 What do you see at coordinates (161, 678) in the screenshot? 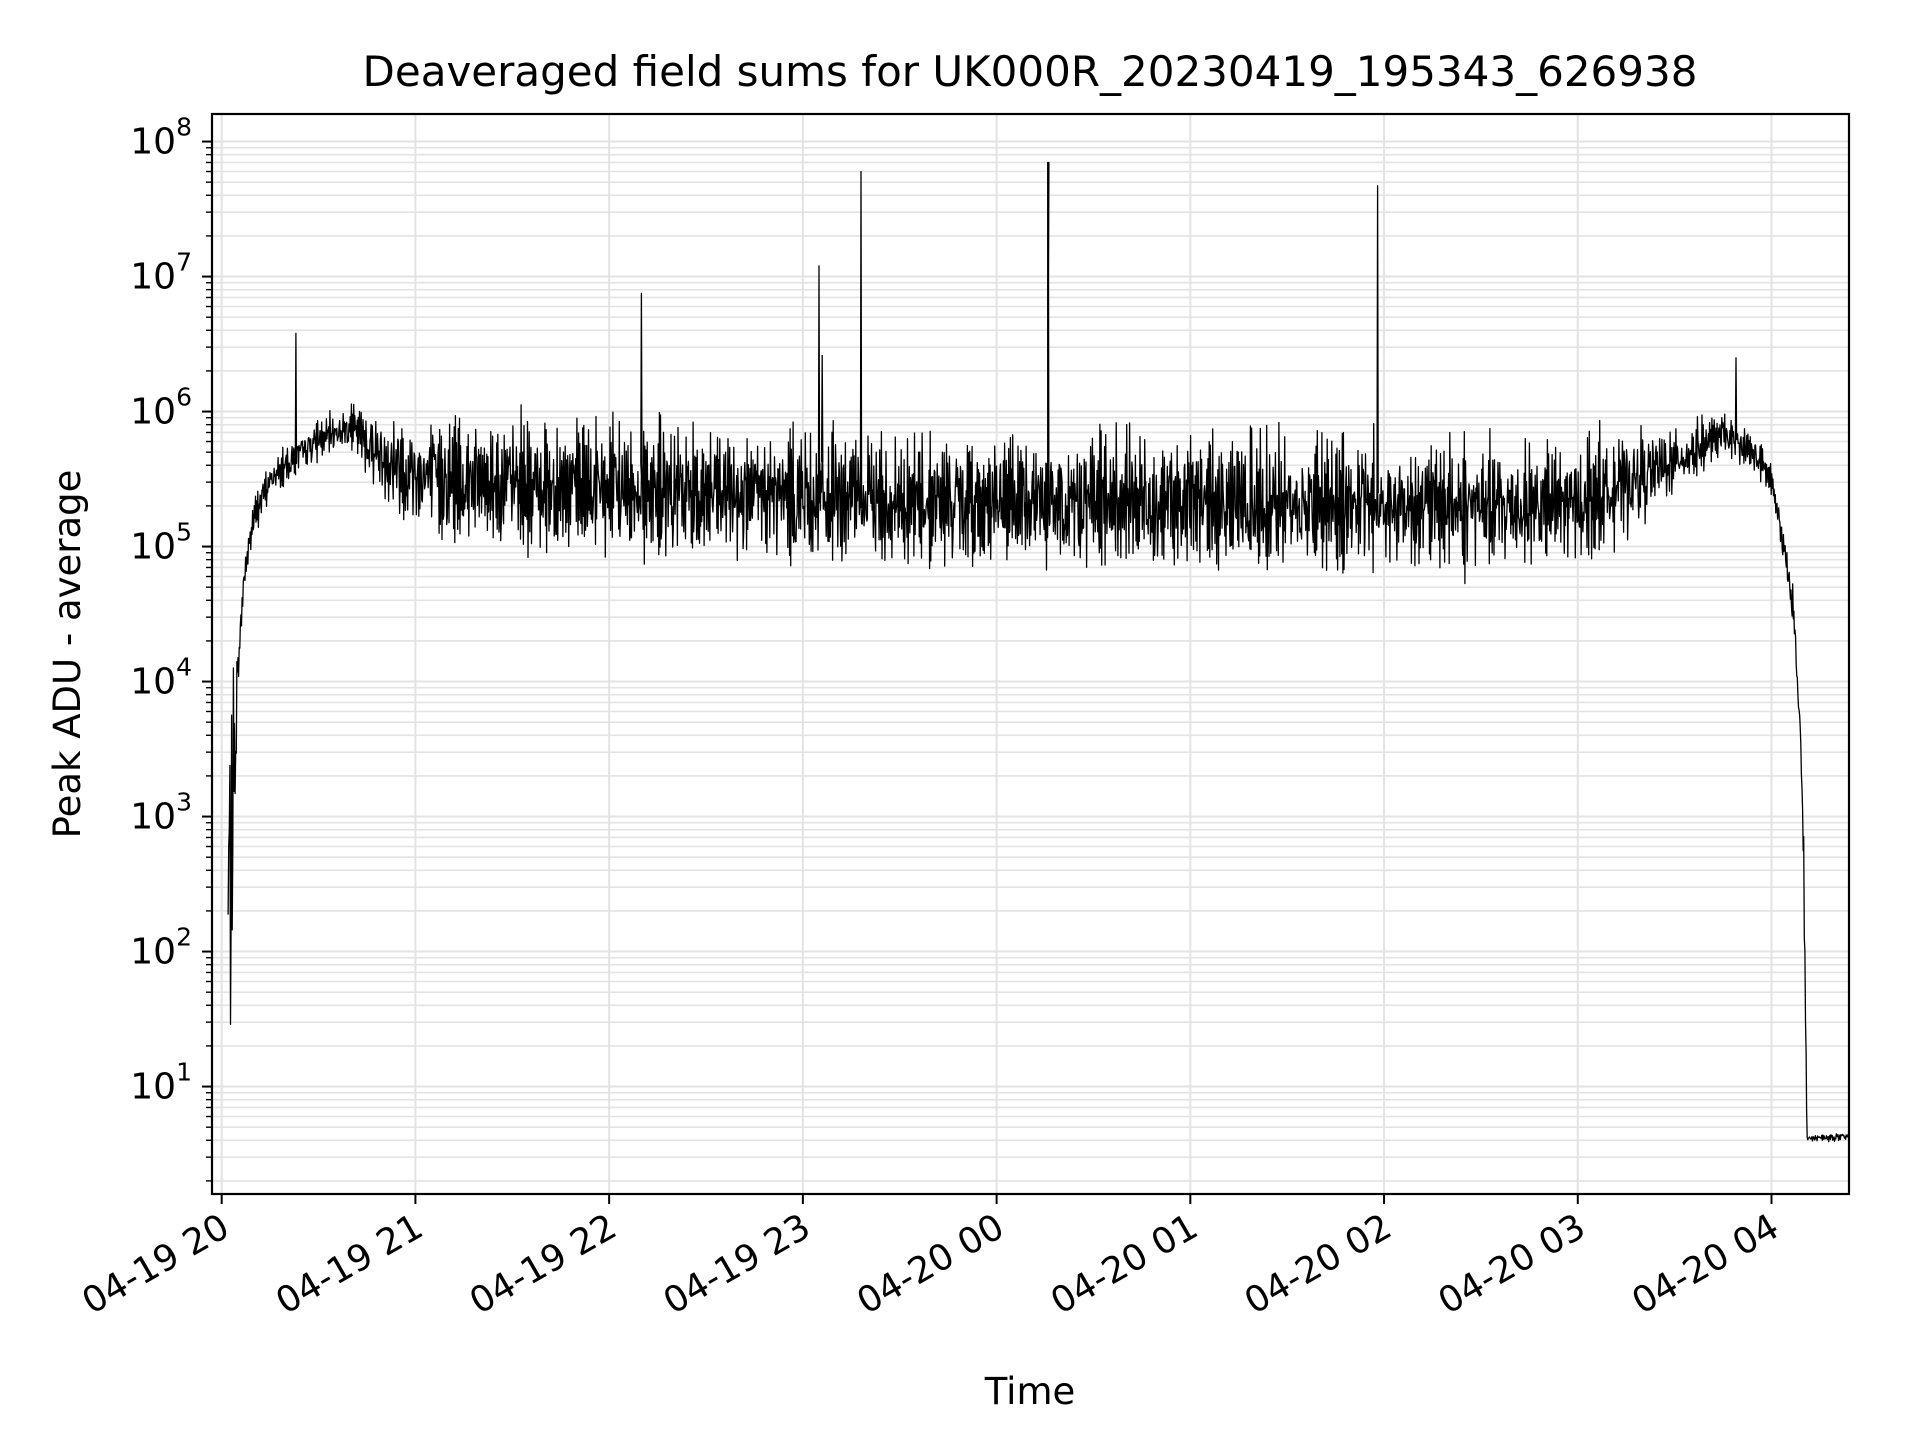
I see `y-tick-label: 10⁴` at bounding box center [161, 678].